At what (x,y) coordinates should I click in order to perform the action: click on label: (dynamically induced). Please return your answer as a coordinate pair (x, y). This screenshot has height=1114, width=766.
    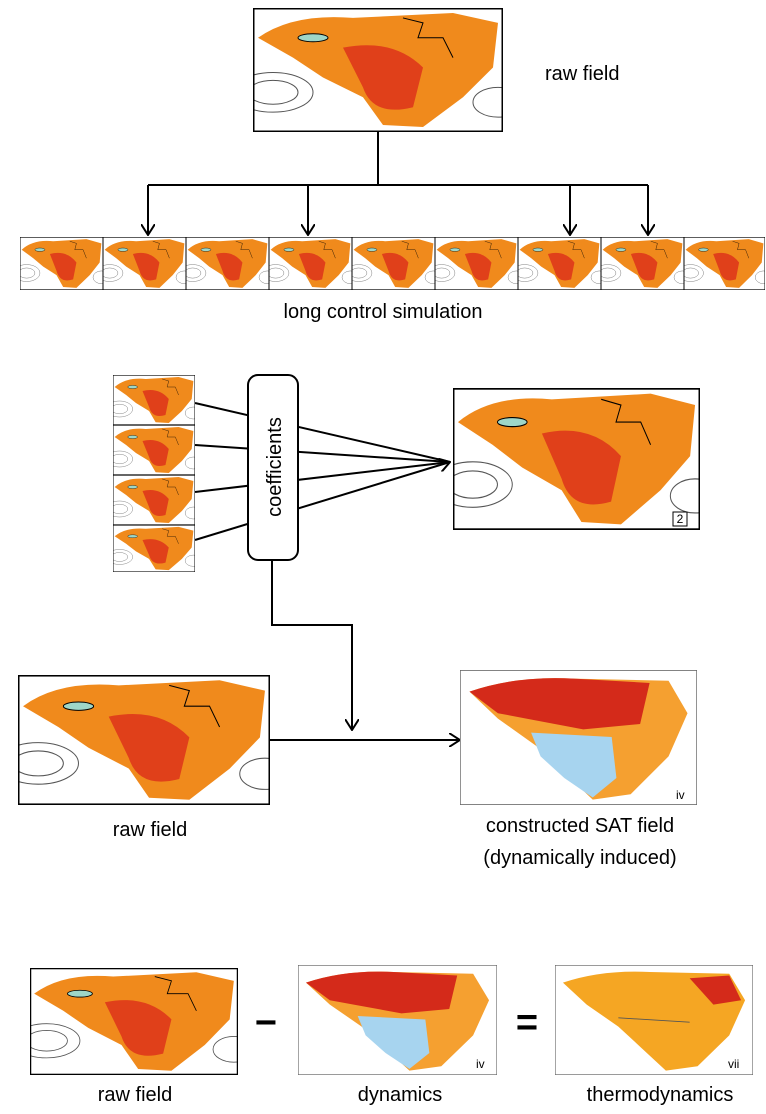
    Looking at the image, I should click on (579, 858).